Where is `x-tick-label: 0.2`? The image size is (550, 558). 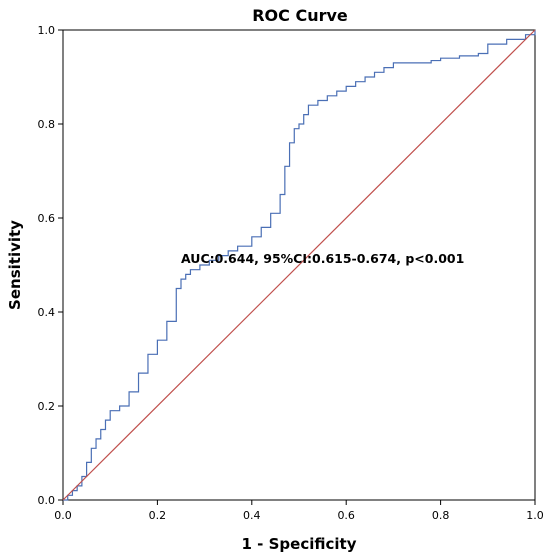 x-tick-label: 0.2 is located at coordinates (158, 515).